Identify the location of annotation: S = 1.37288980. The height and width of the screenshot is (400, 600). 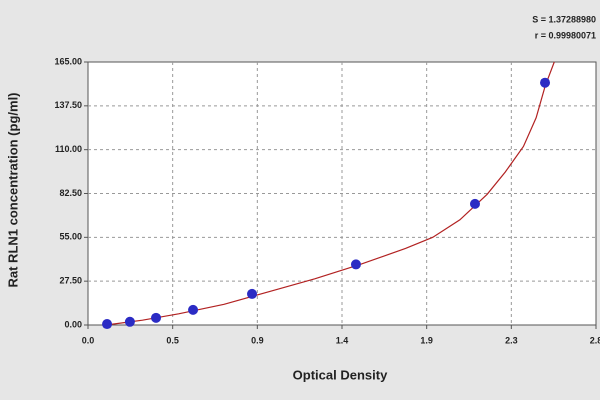
(564, 19).